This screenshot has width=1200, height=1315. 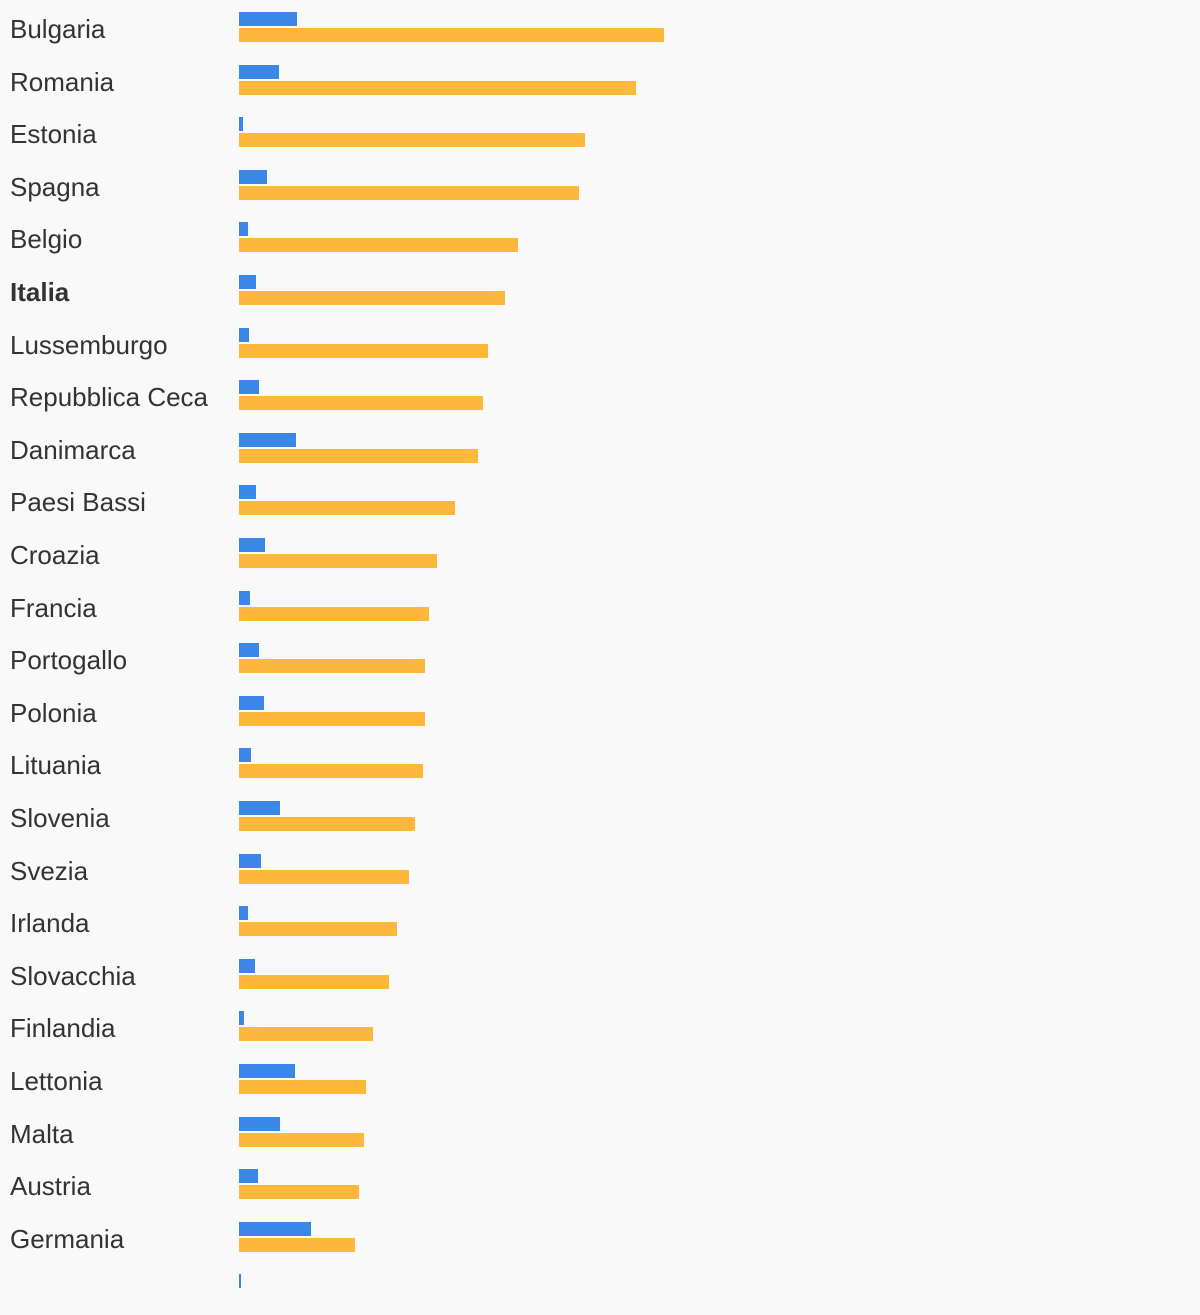 What do you see at coordinates (600, 552) in the screenshot?
I see `category-row: Croazia` at bounding box center [600, 552].